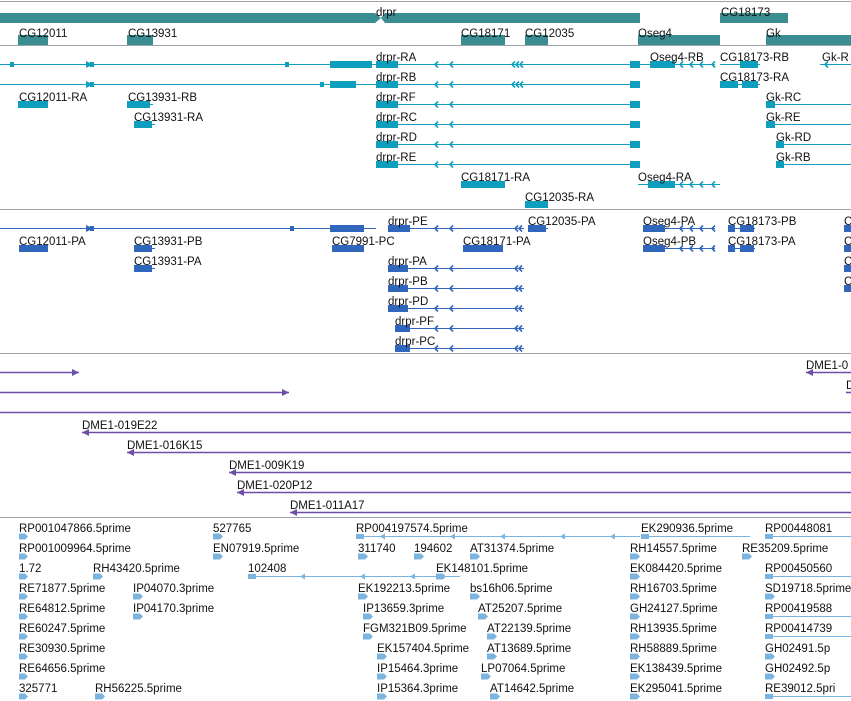 Image resolution: width=851 pixels, height=701 pixels. What do you see at coordinates (495, 180) in the screenshot?
I see `rna-feature-cg18171-ra: CG18171-RA` at bounding box center [495, 180].